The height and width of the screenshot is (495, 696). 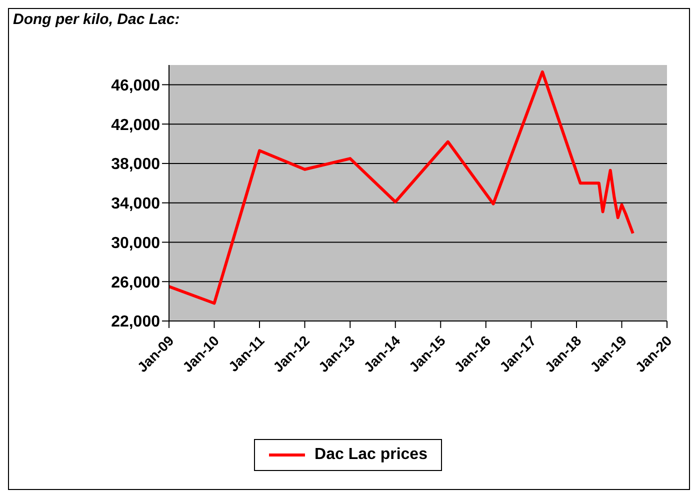 What do you see at coordinates (135, 322) in the screenshot?
I see `y-tick-label: 22,000` at bounding box center [135, 322].